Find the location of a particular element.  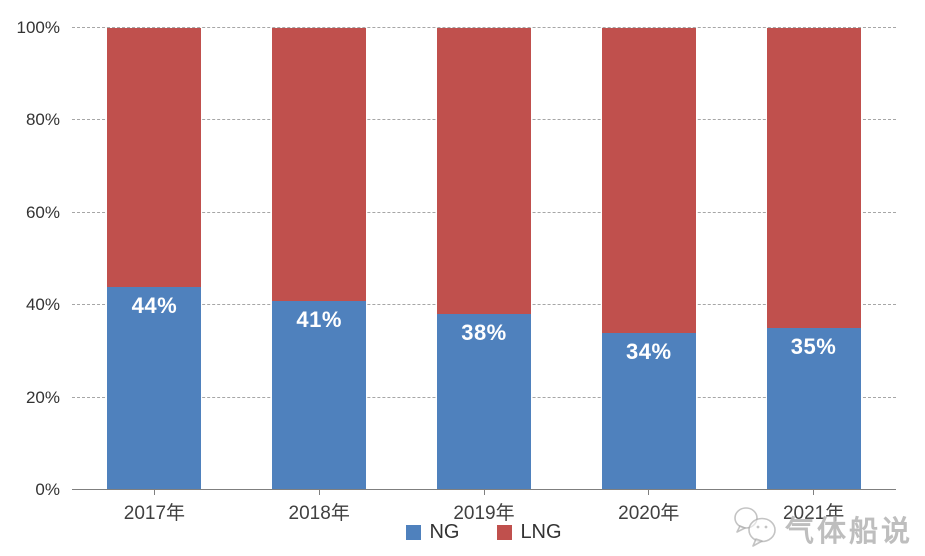

bar-data-label: 41% is located at coordinates (319, 319).